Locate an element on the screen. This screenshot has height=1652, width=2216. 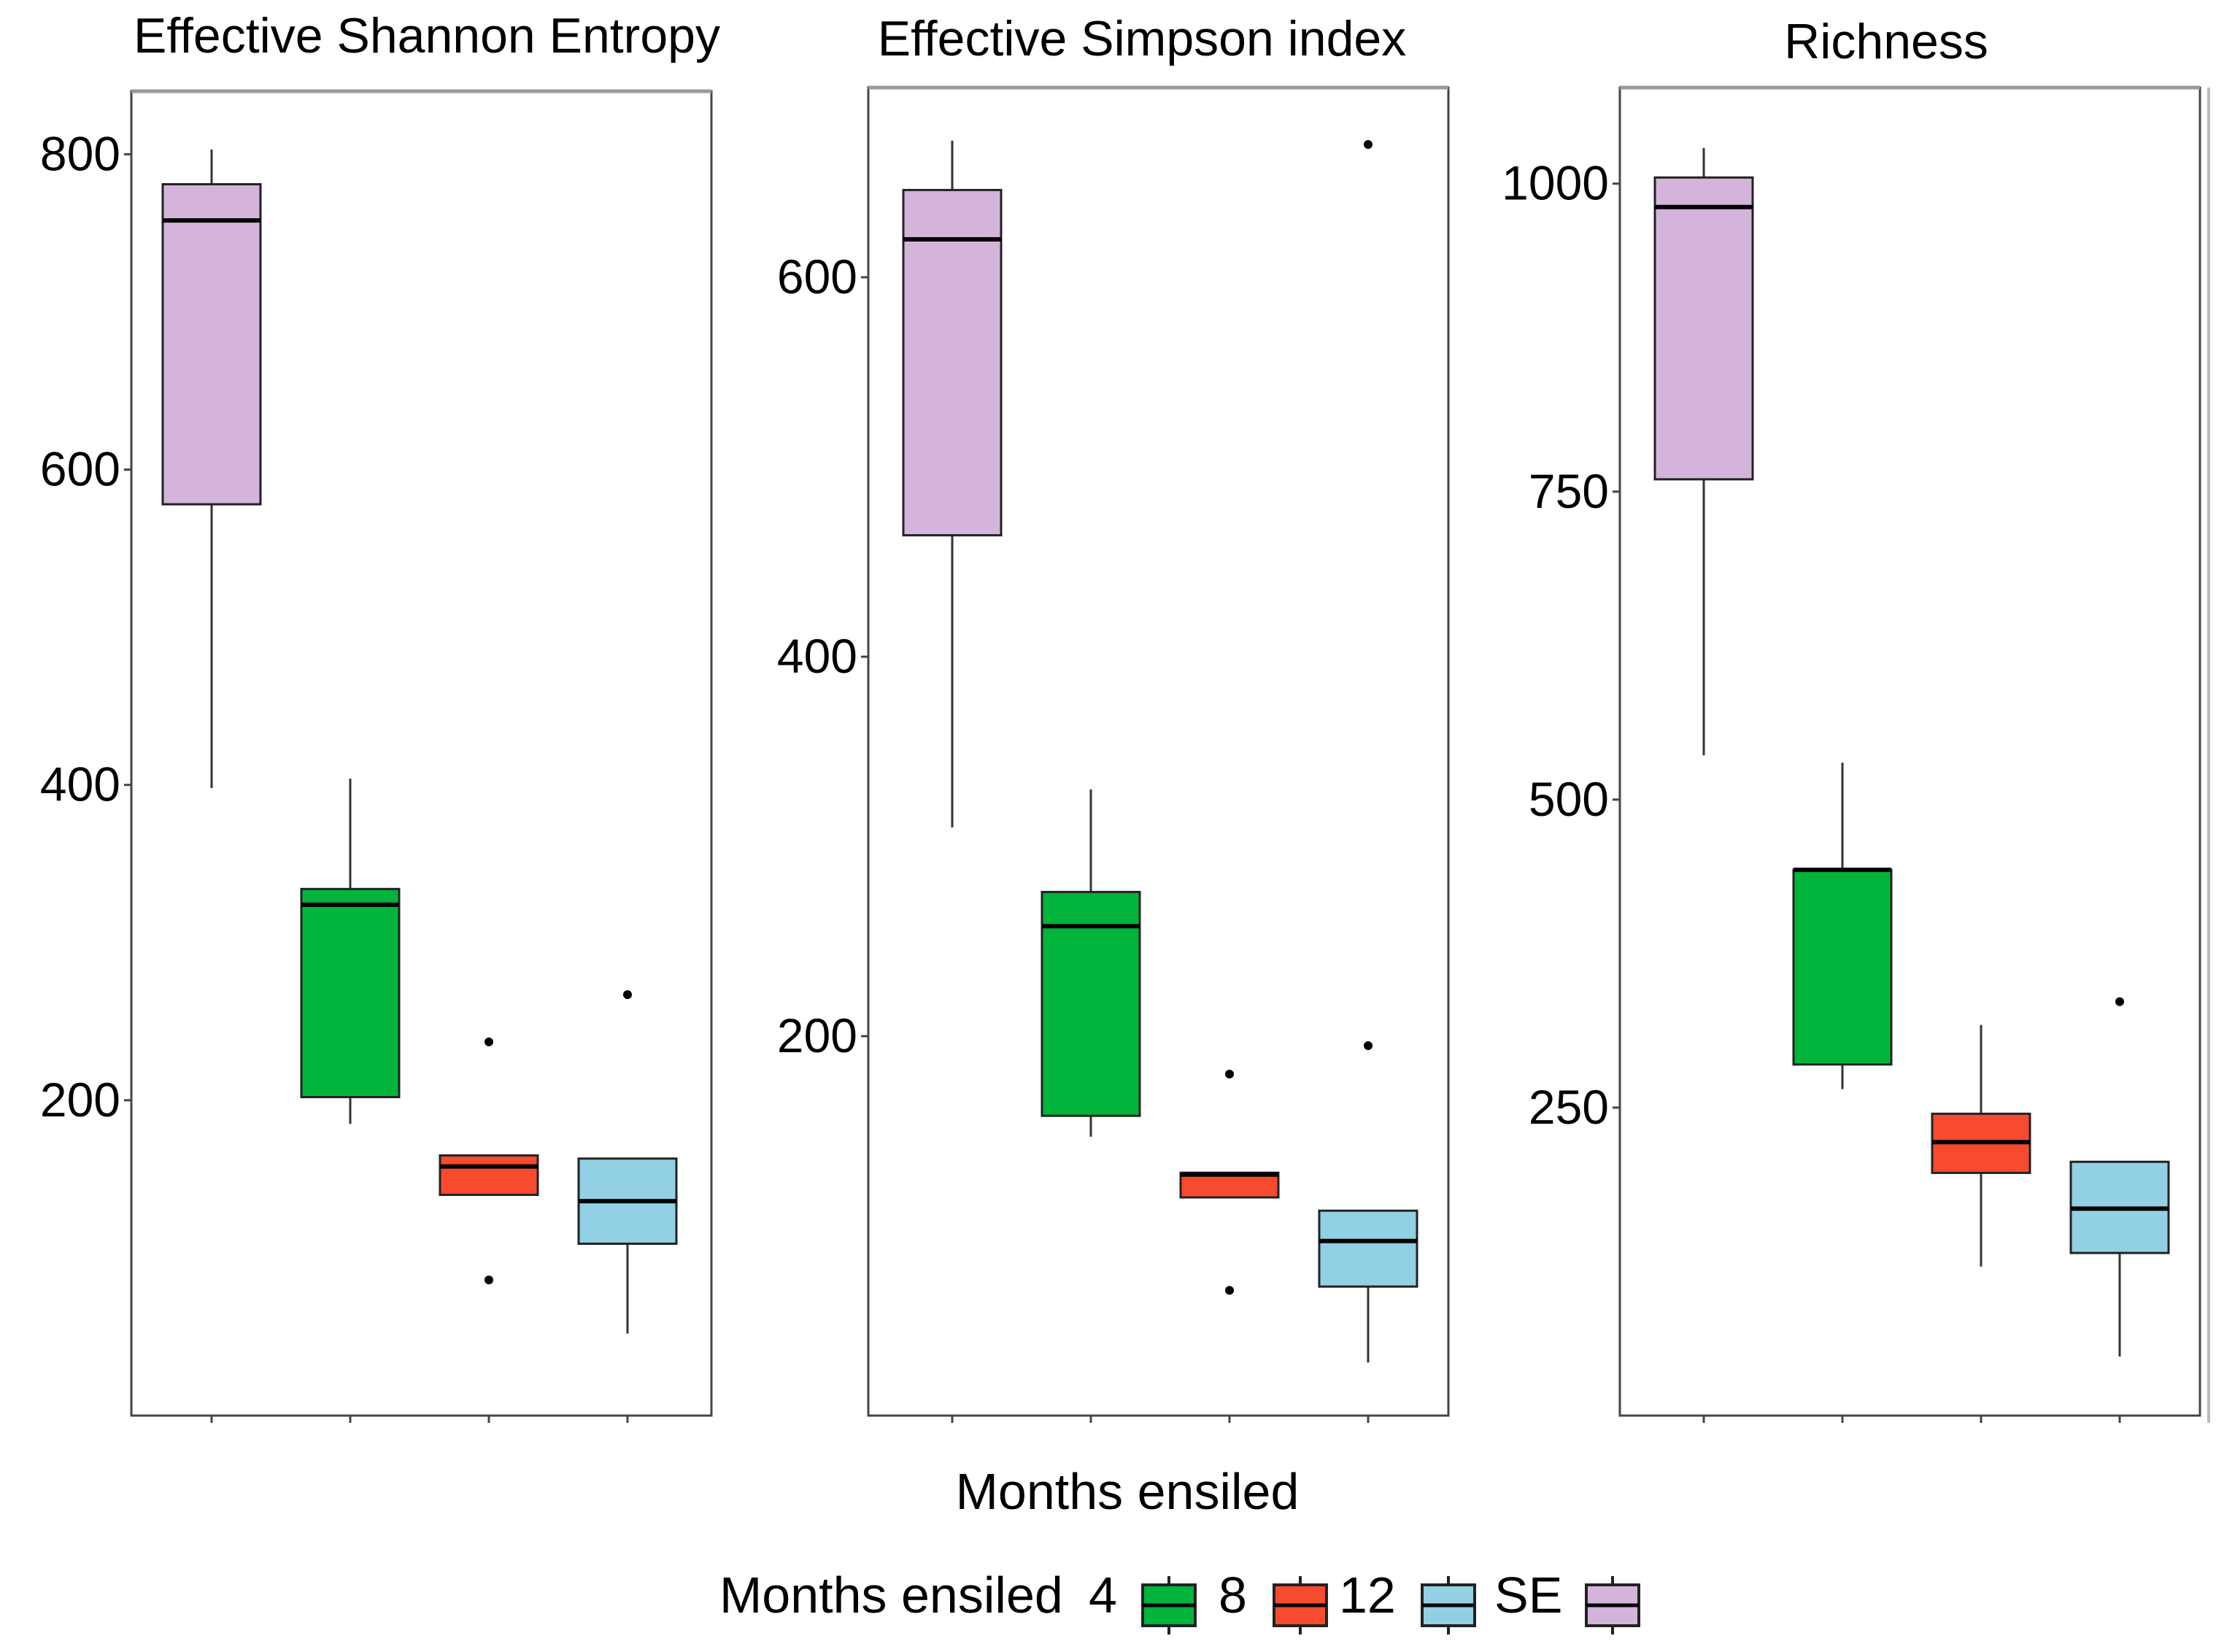
y-tick-label: 1000 is located at coordinates (1555, 183).